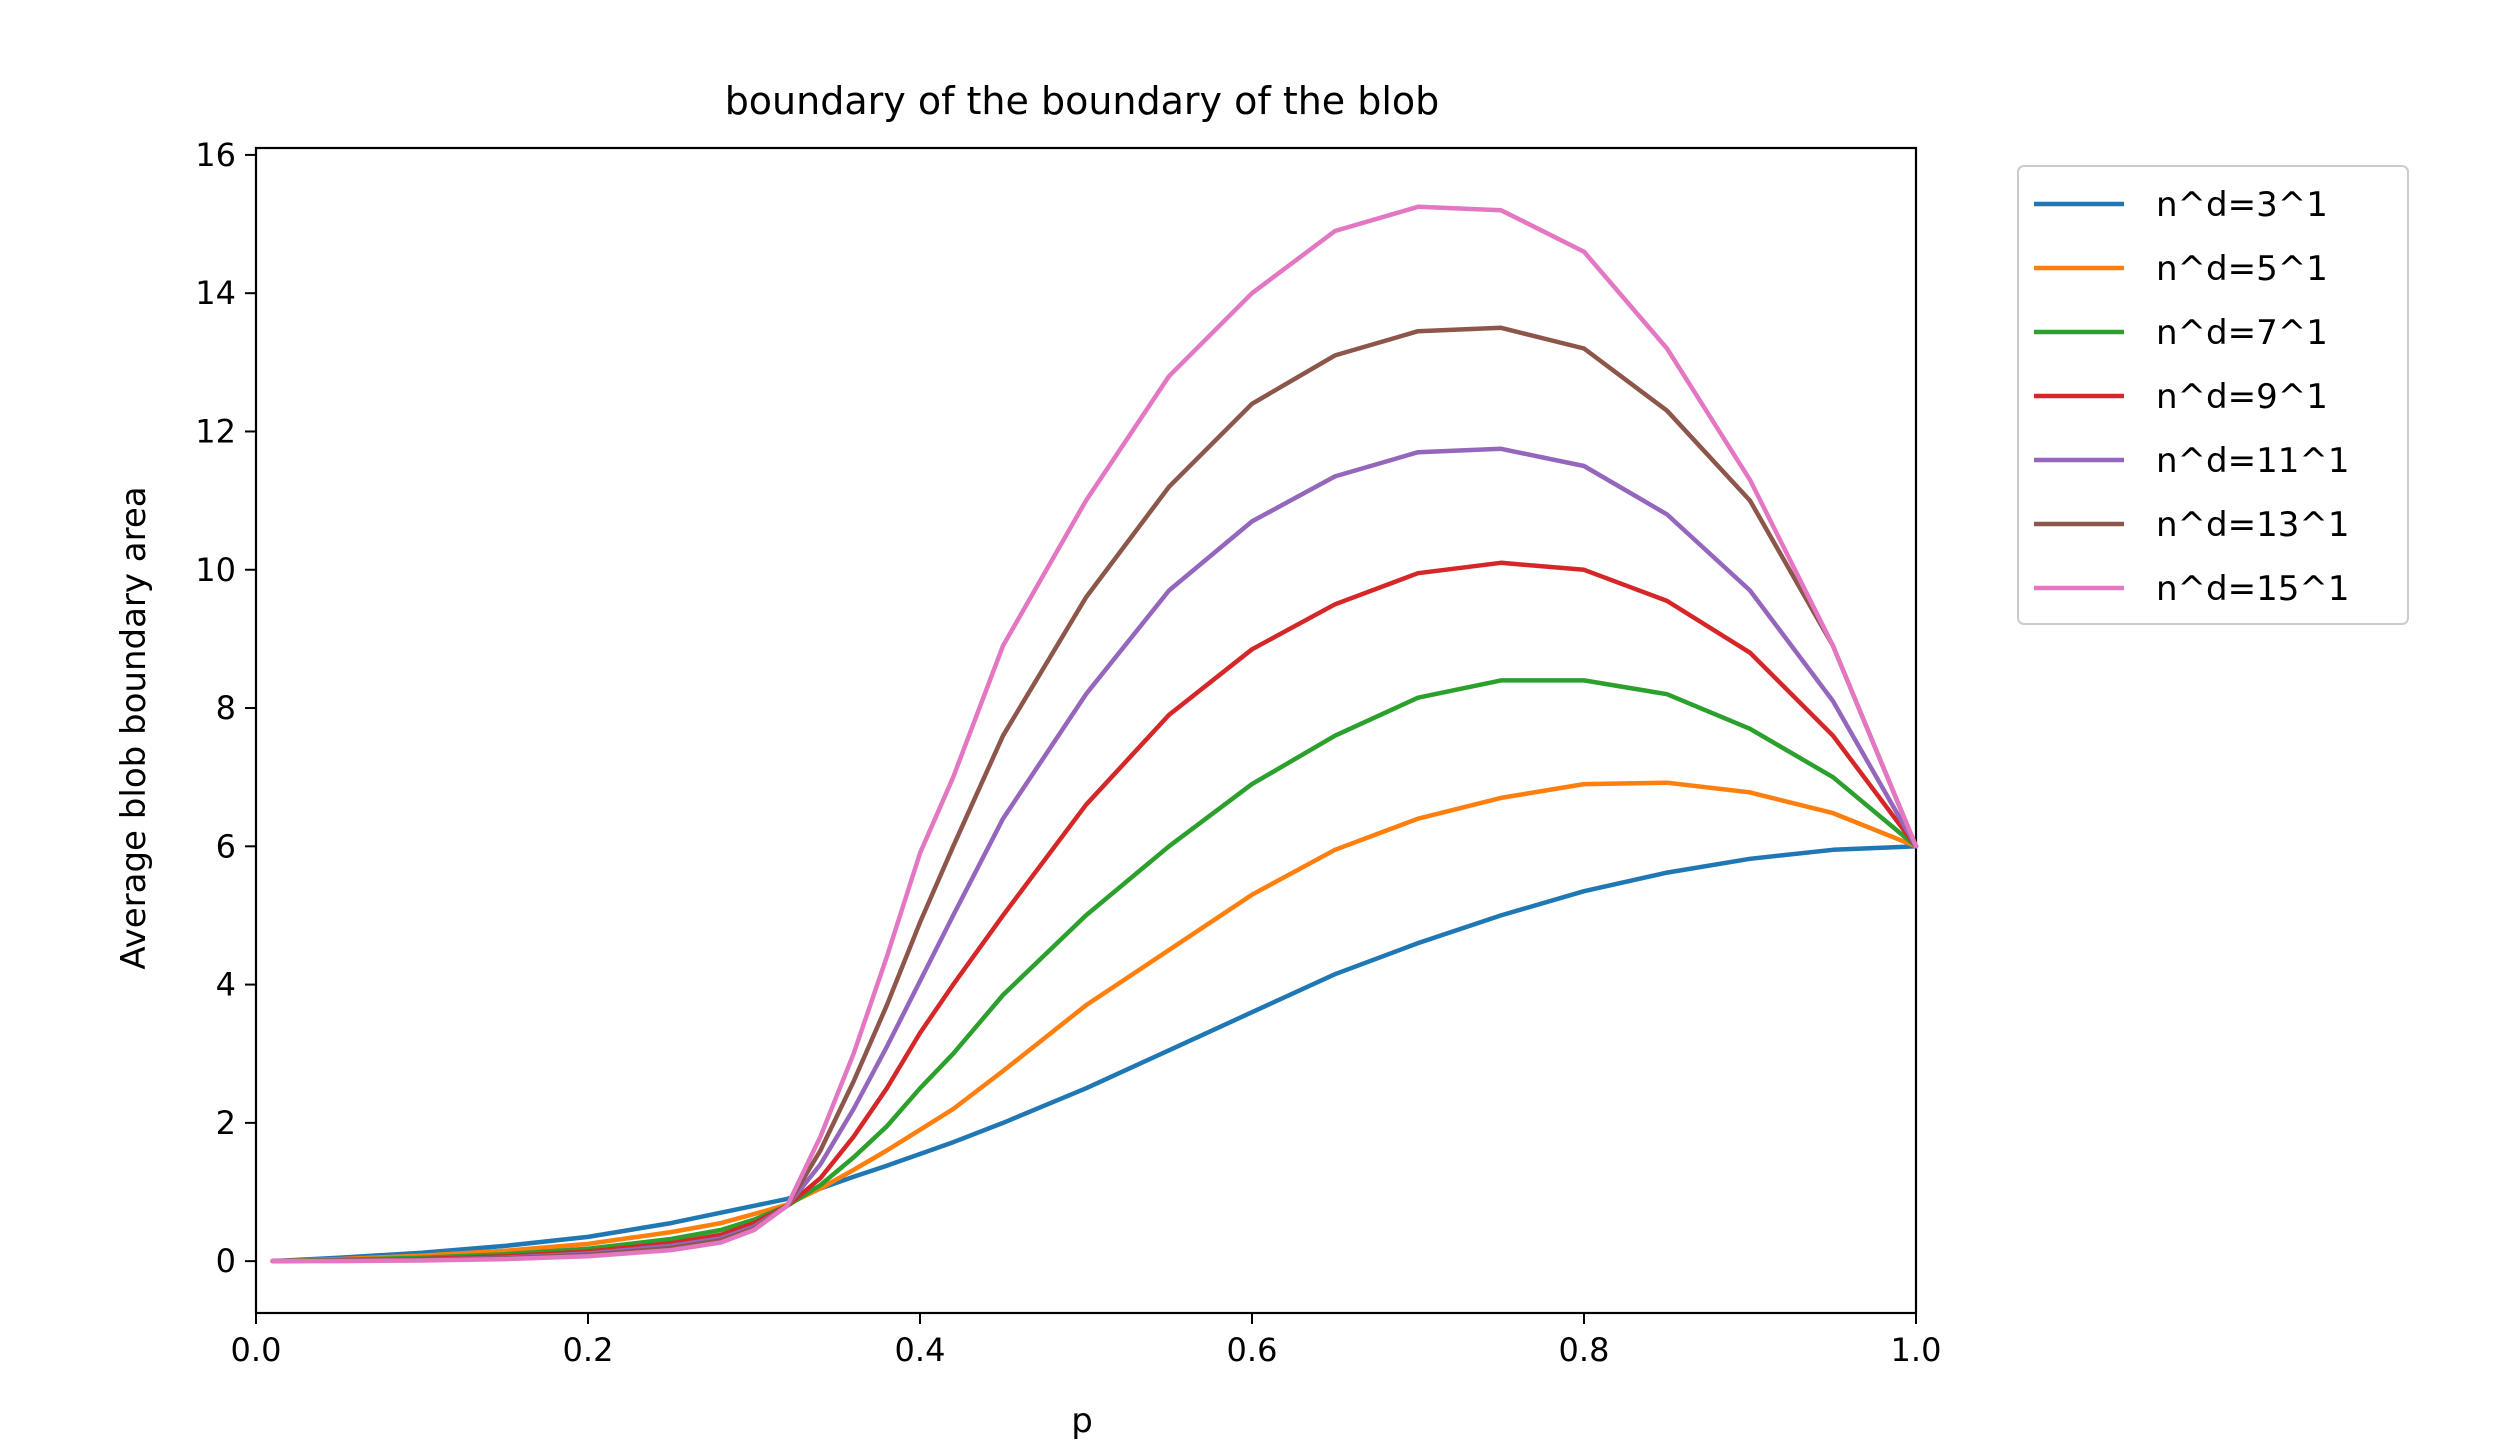 Image resolution: width=2520 pixels, height=1440 pixels. I want to click on y-axis-label: Average blob boundary area, so click(134, 727).